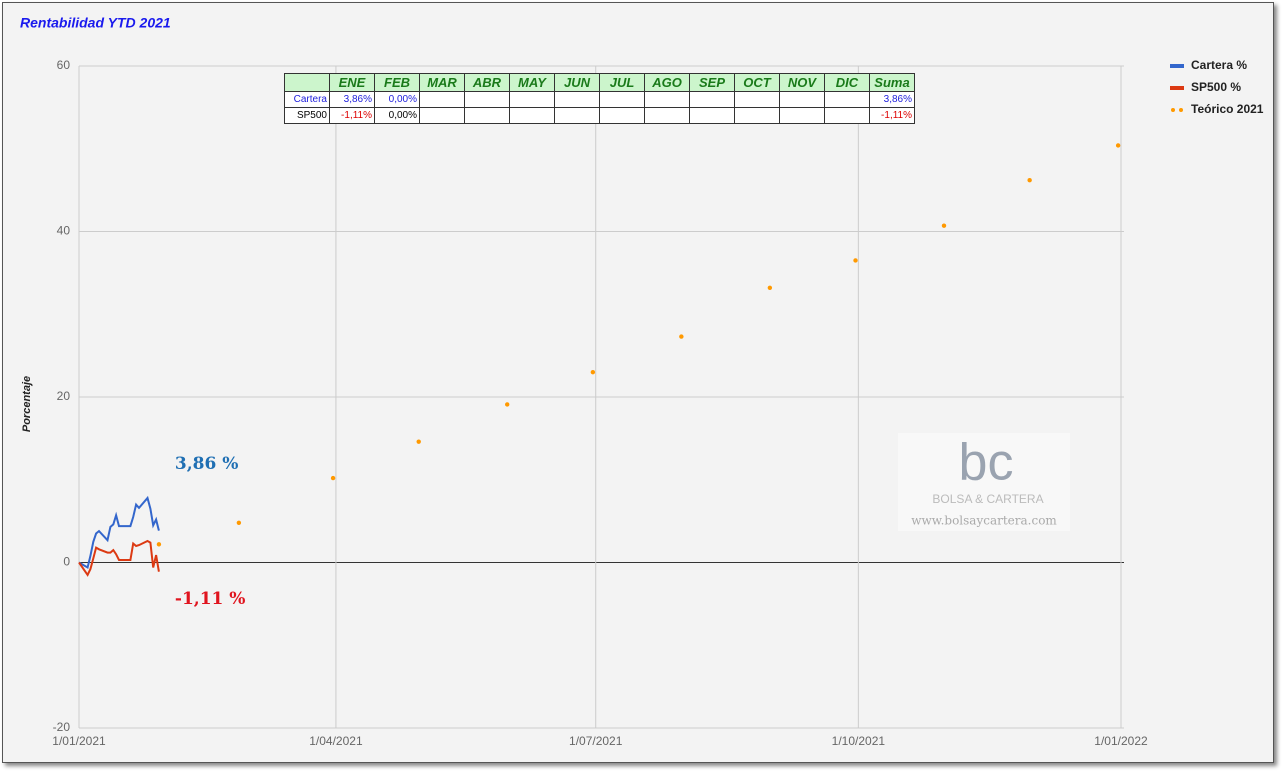 Image resolution: width=1283 pixels, height=771 pixels. Describe the element at coordinates (986, 463) in the screenshot. I see `watermark-logo: bc` at that location.